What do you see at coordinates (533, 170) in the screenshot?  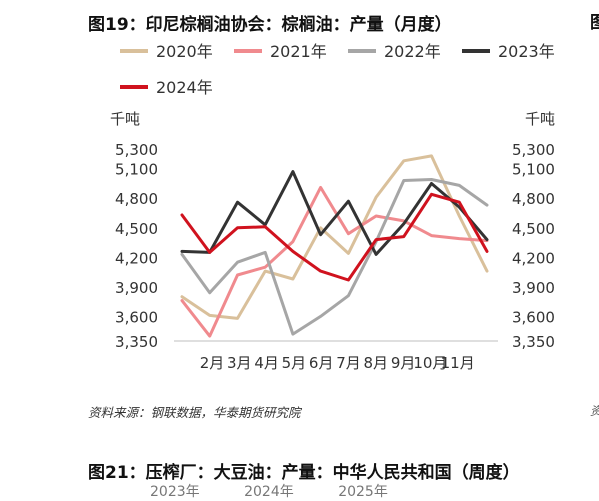 I see `y-tick-label-right: 5,100` at bounding box center [533, 170].